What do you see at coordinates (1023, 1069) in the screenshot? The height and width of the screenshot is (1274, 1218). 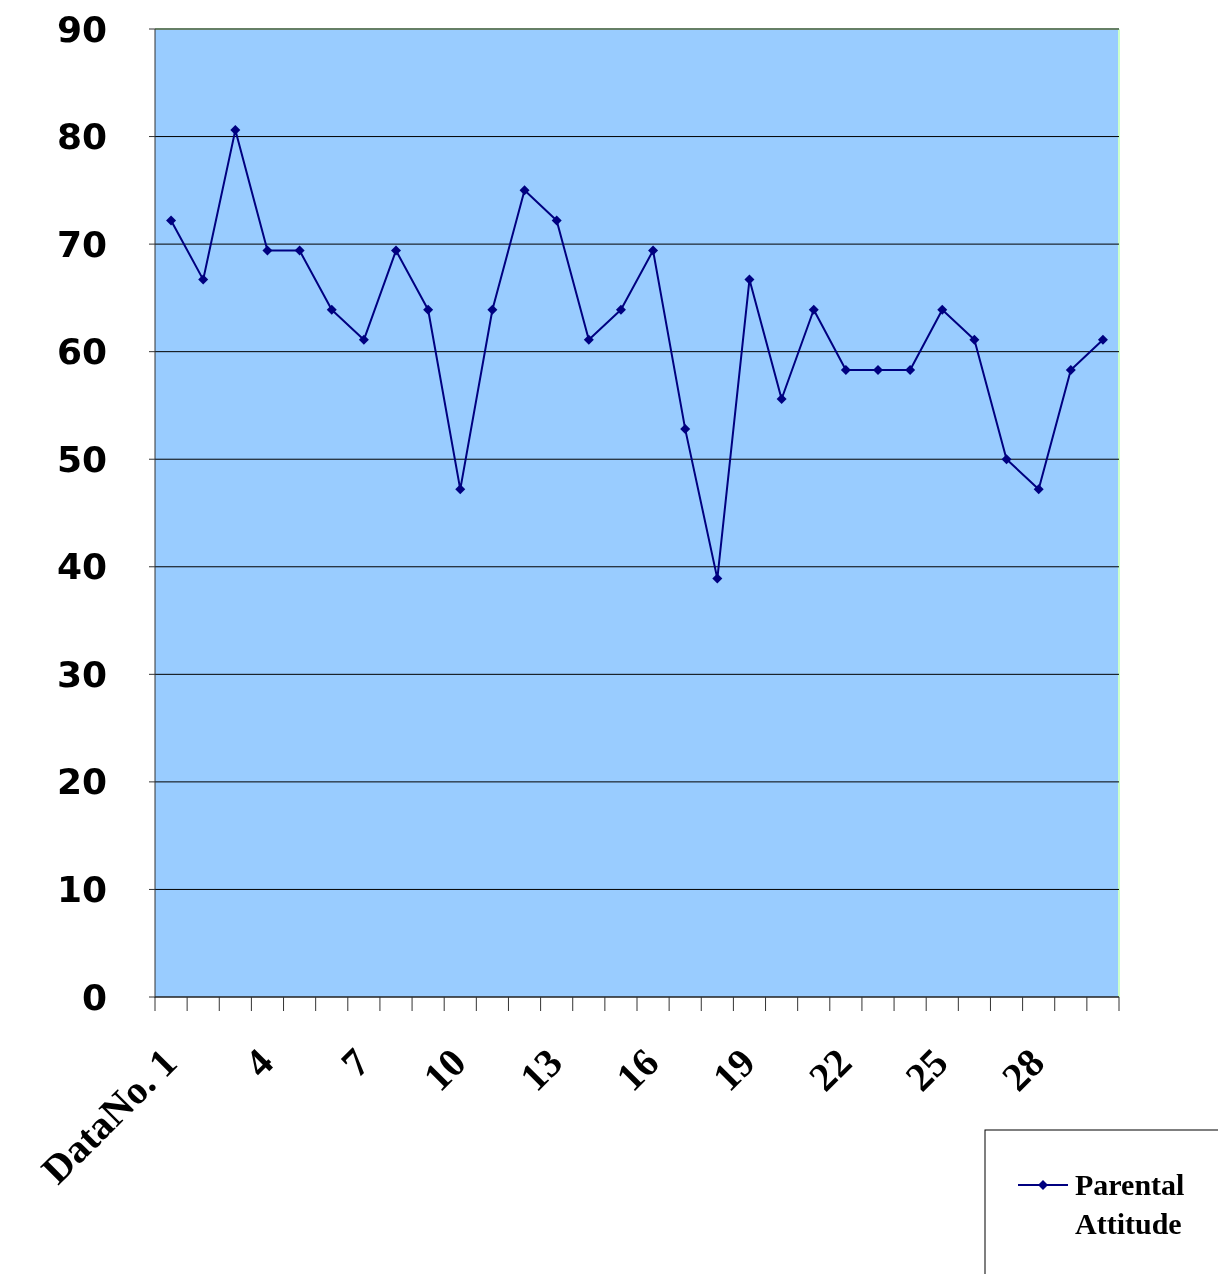 I see `x-tick-label: 28` at bounding box center [1023, 1069].